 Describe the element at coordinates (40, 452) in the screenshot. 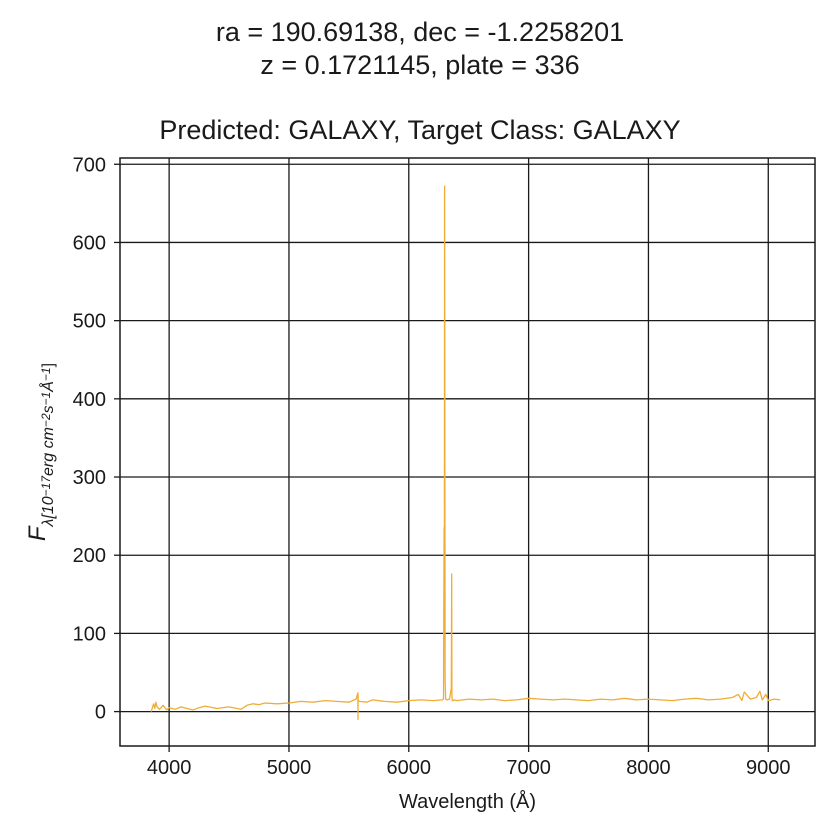

I see `y-axis-label: Fλ[10−17erg cm−2s−1Å−1]` at that location.